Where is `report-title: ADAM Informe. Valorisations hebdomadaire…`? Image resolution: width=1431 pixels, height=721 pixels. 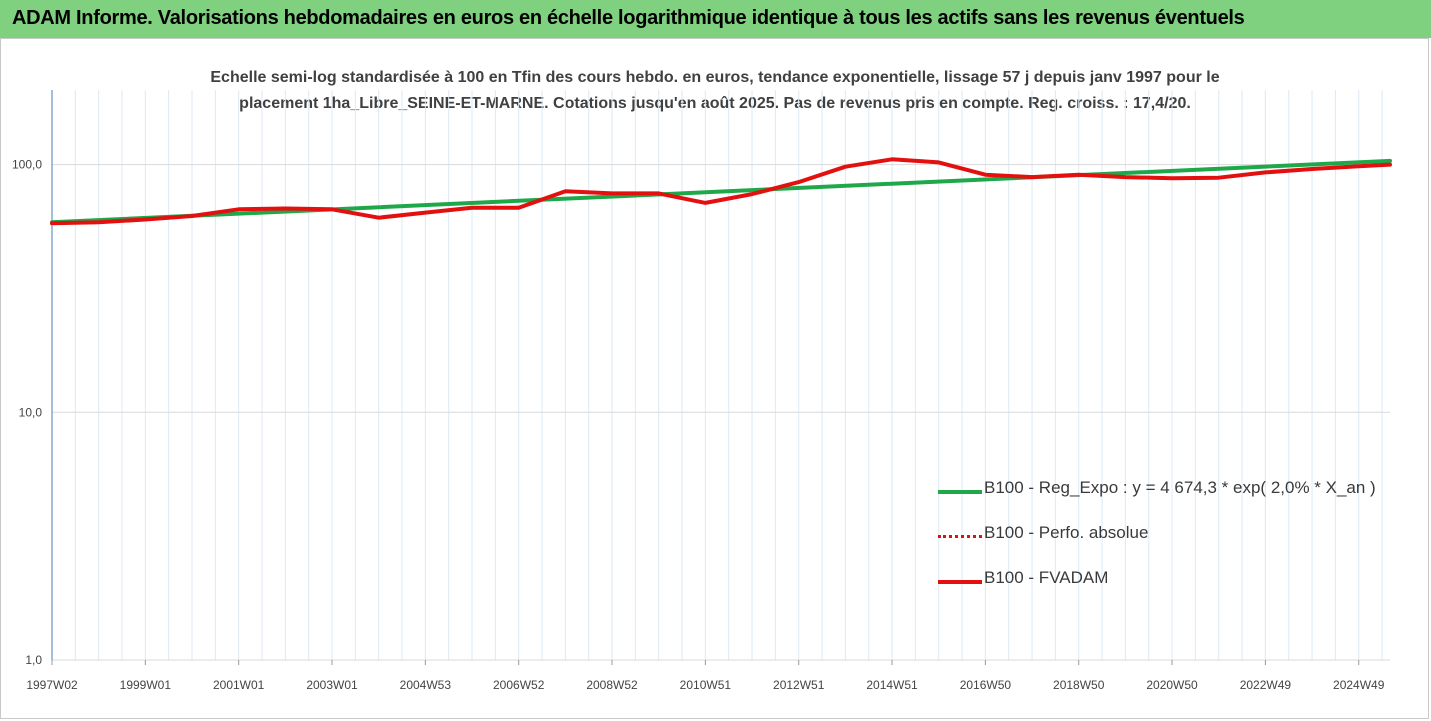 report-title: ADAM Informe. Valorisations hebdomadaire… is located at coordinates (628, 18).